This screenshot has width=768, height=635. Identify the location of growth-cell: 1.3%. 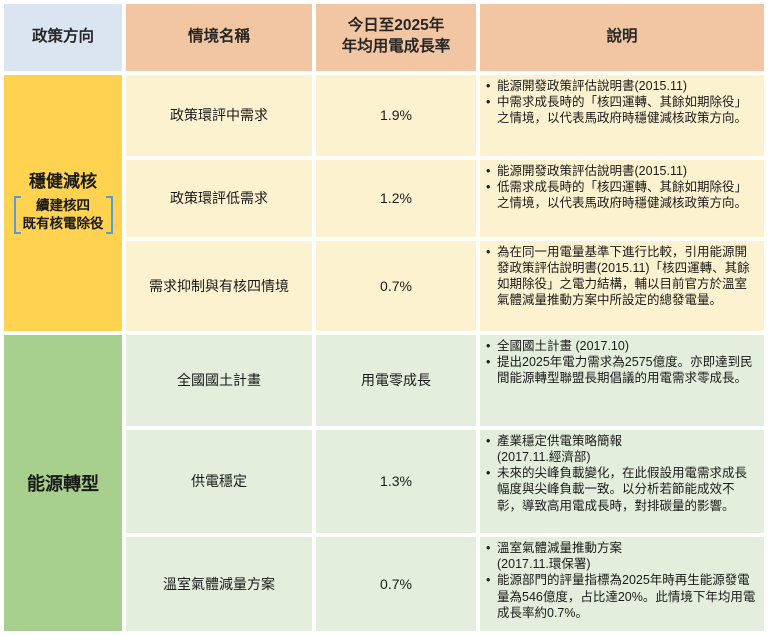
(396, 481).